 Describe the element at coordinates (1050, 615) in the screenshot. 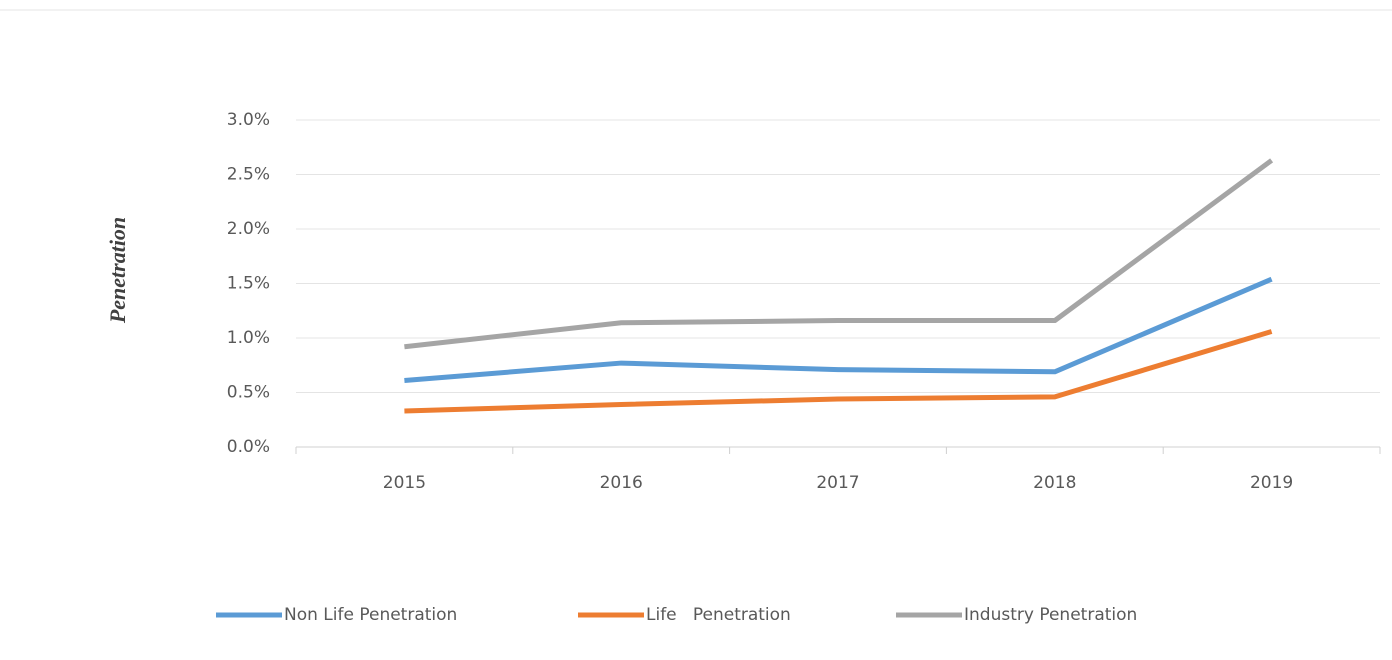

I see `legend-label: Industry Penetration` at that location.